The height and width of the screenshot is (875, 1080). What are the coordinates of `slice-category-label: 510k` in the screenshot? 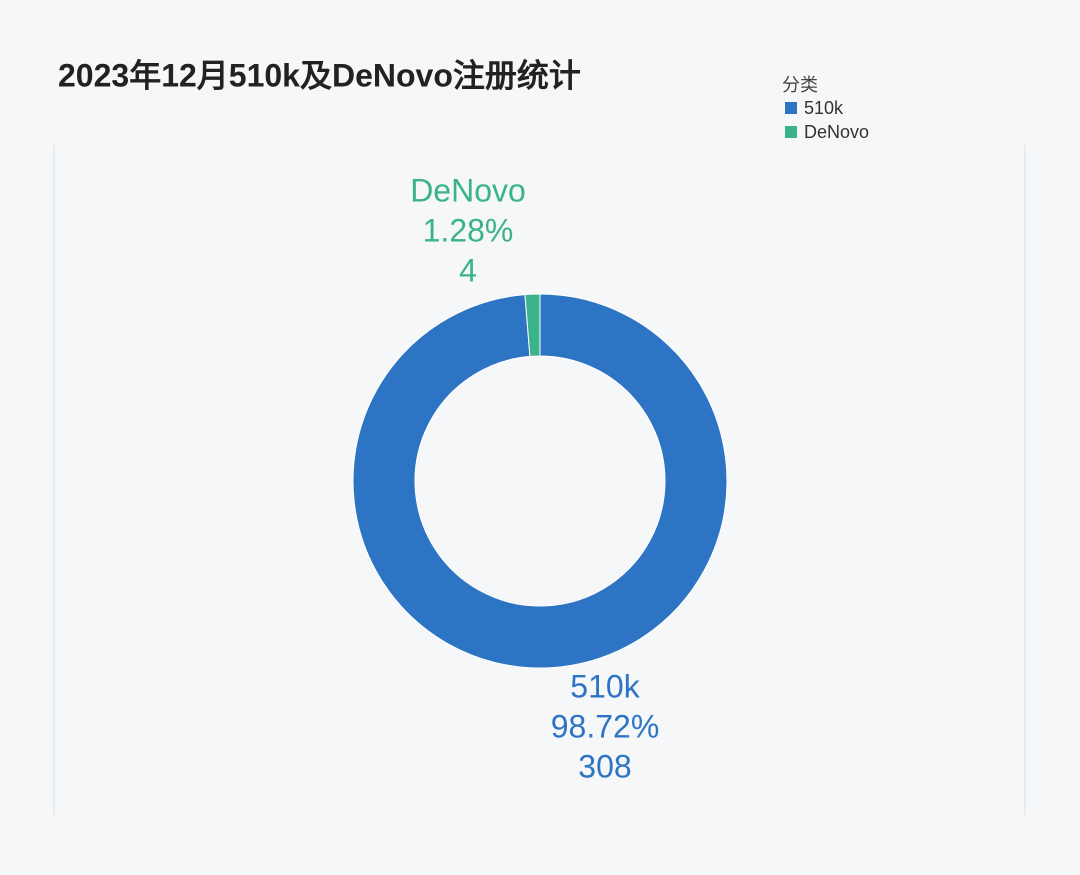 It's located at (605, 686).